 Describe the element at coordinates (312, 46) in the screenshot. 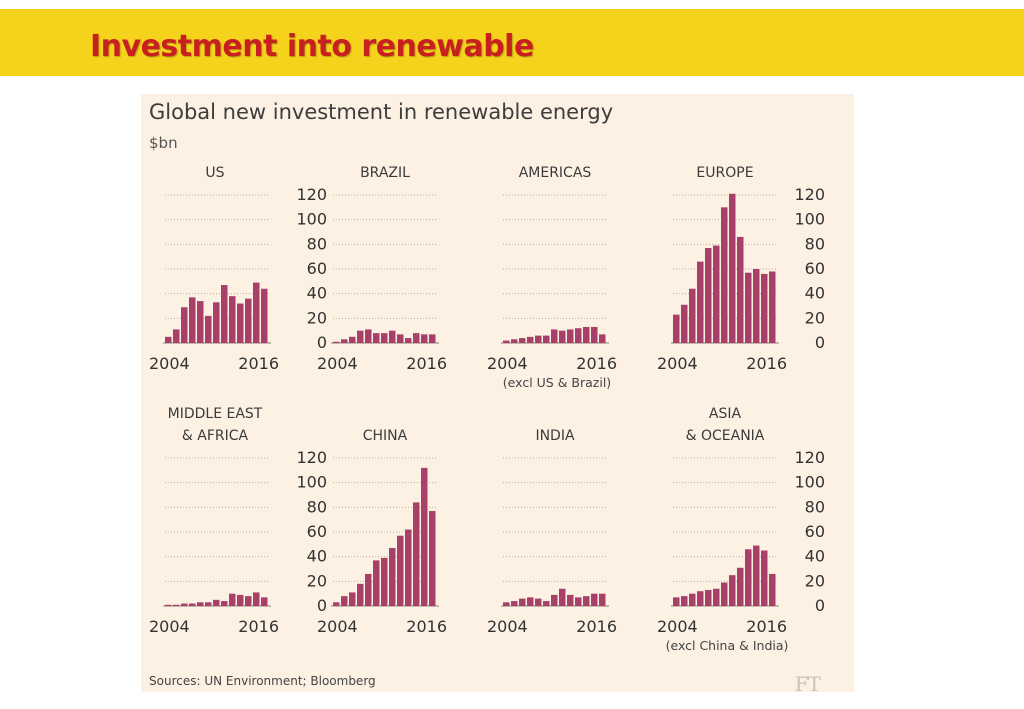

I see `slide-title: Investment into renewable` at that location.